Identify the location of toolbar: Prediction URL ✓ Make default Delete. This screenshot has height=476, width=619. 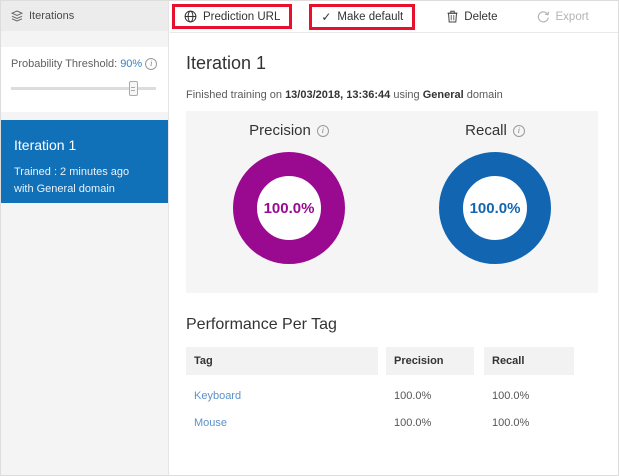
(394, 17).